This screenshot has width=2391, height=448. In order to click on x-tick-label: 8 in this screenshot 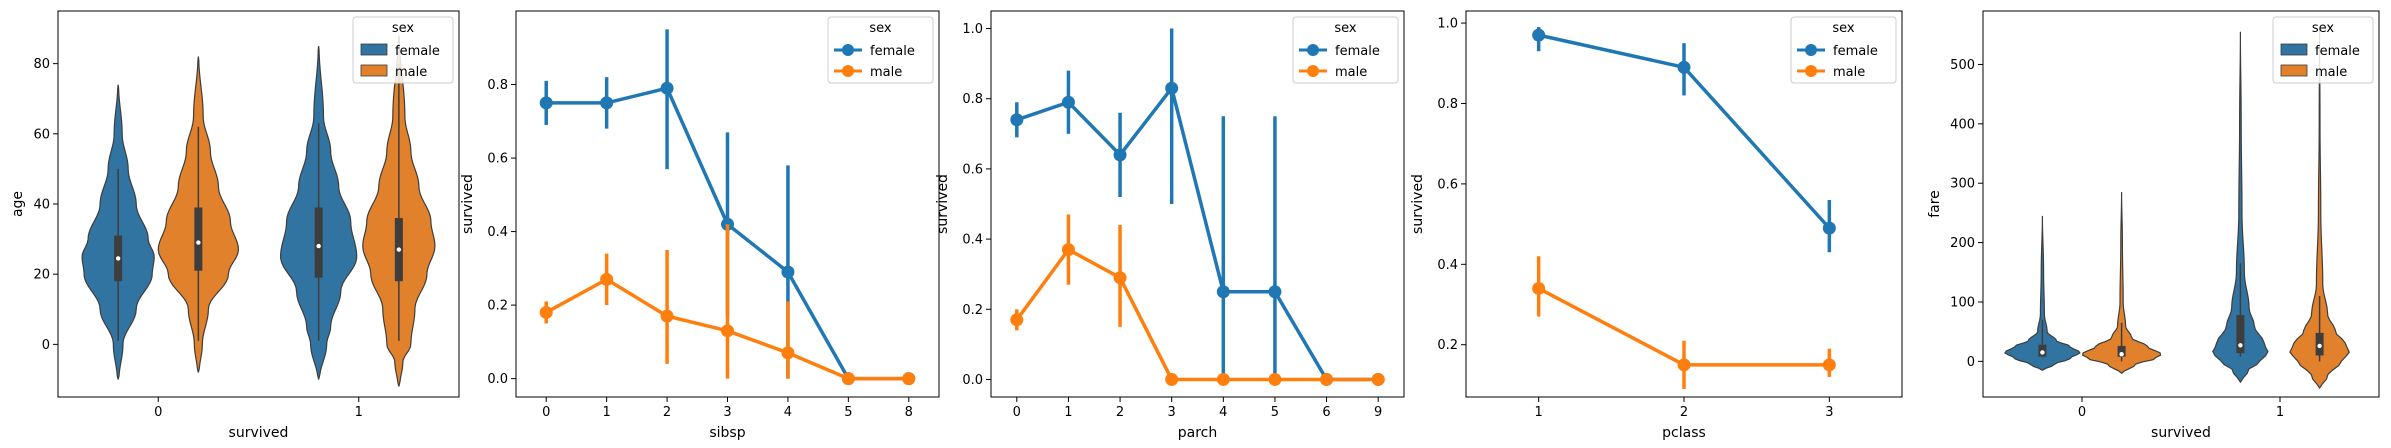, I will do `click(909, 412)`.